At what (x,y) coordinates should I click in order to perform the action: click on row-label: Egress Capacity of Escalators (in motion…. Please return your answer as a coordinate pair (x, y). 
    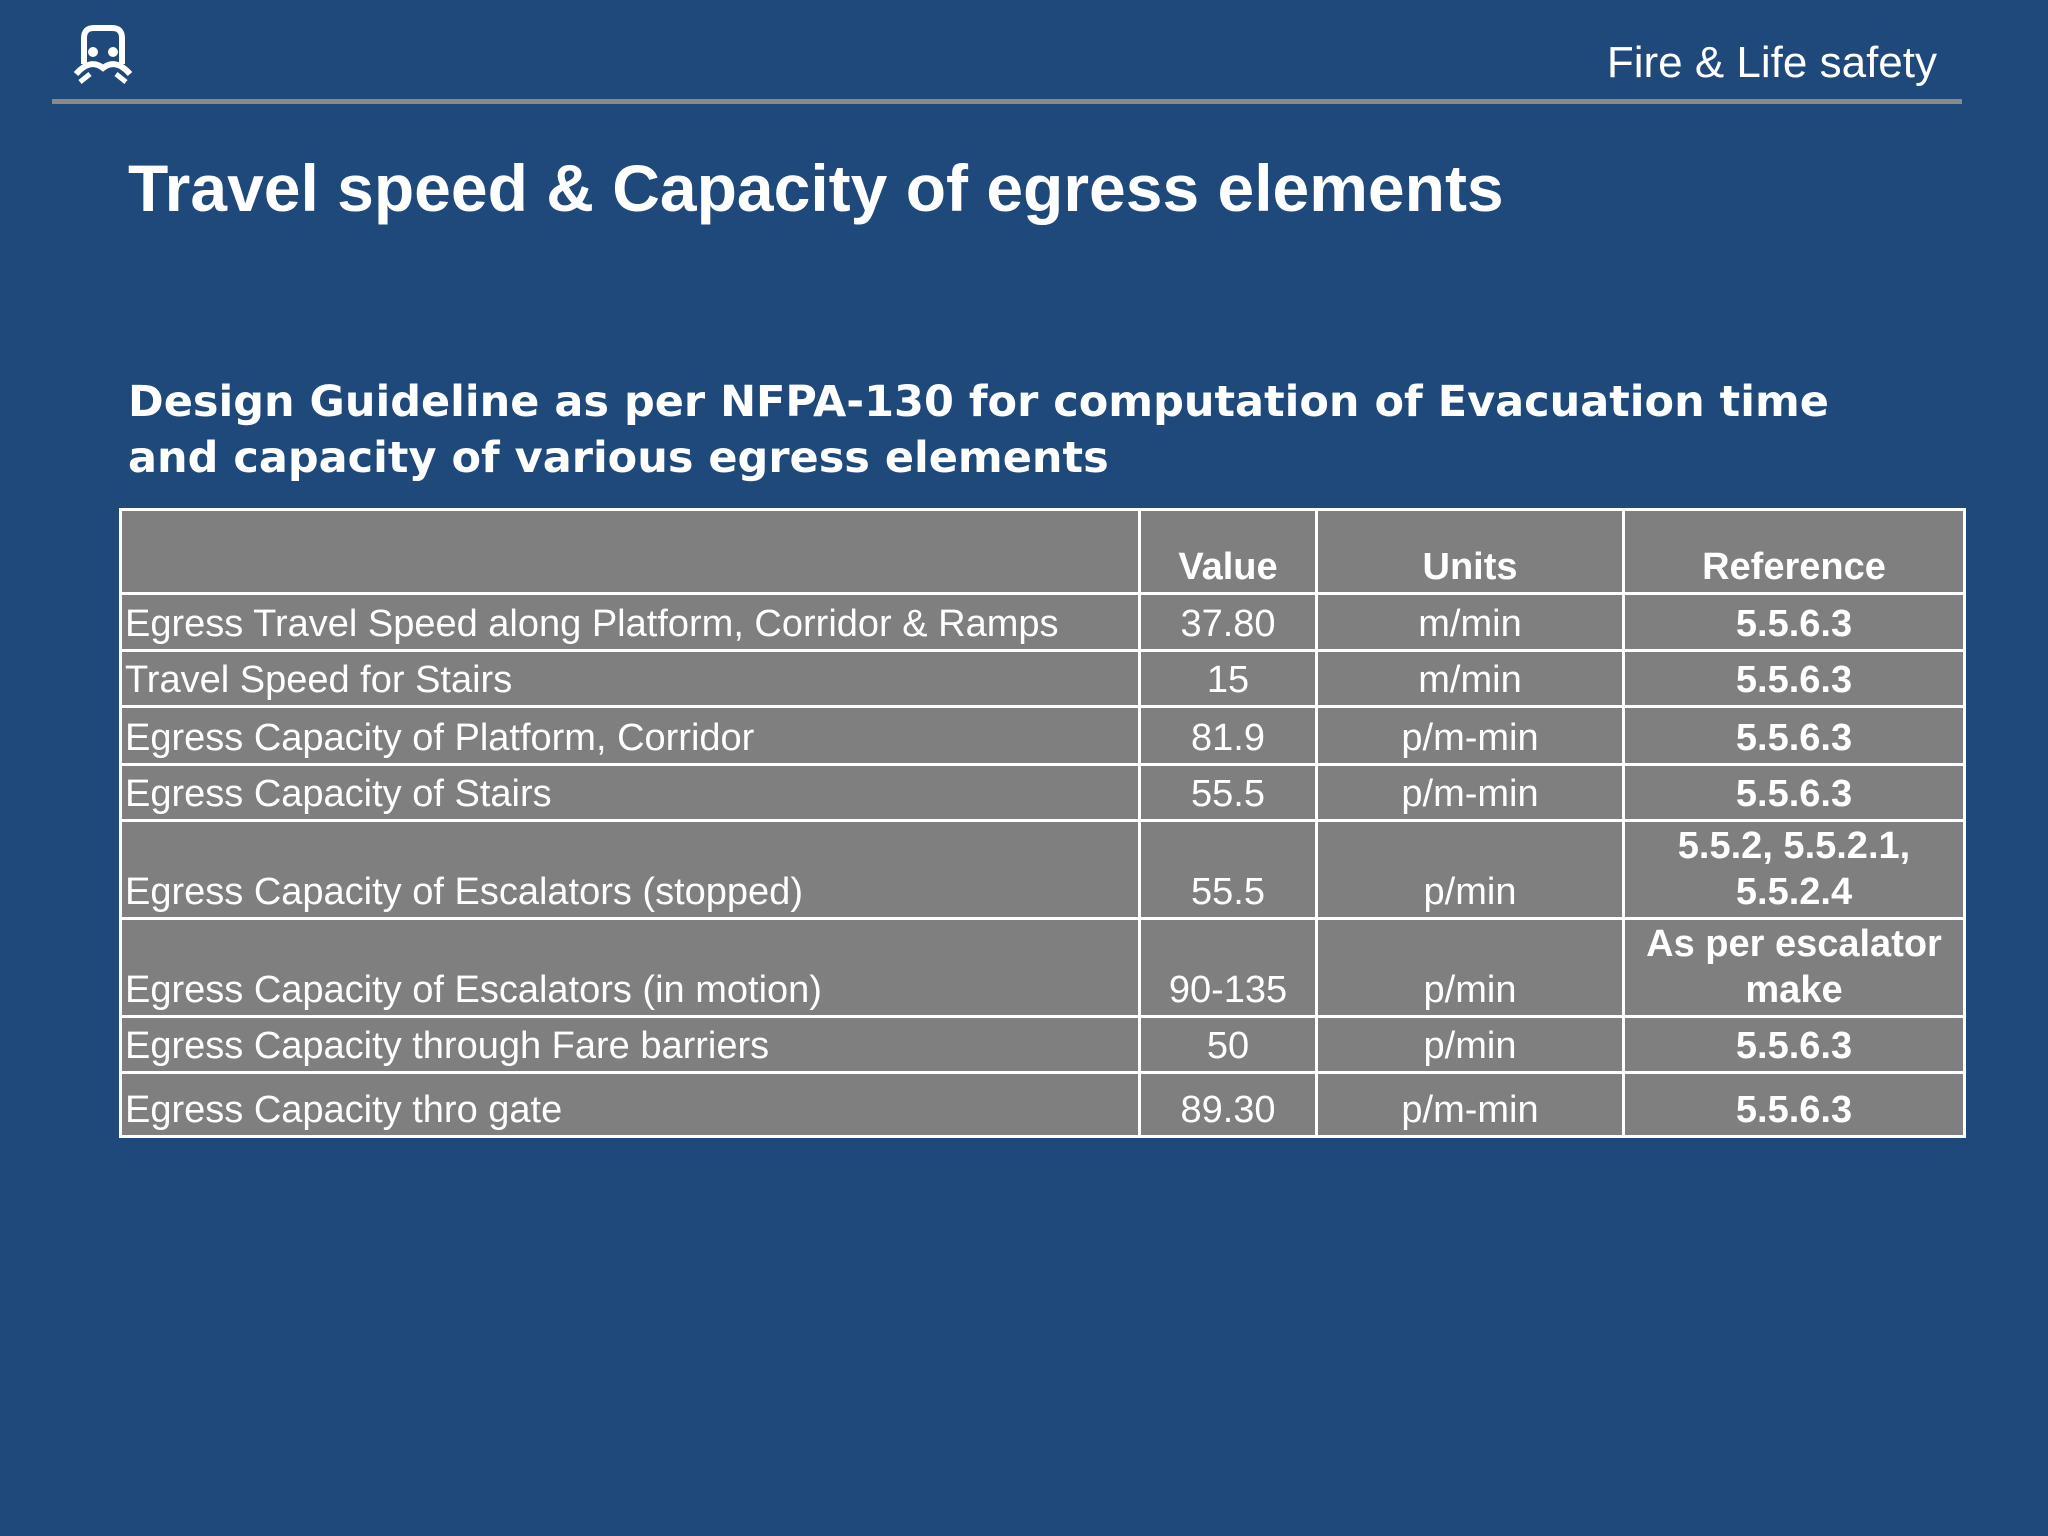
    Looking at the image, I should click on (630, 967).